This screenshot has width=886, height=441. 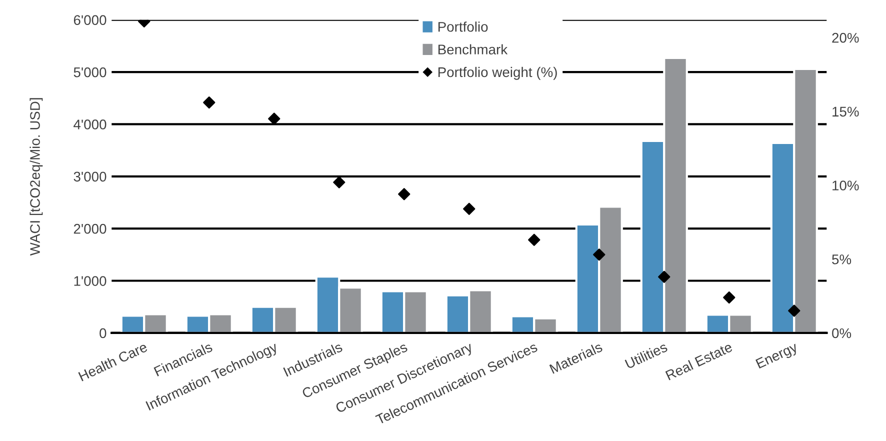 I want to click on y2-tick-label: 15%, so click(x=845, y=111).